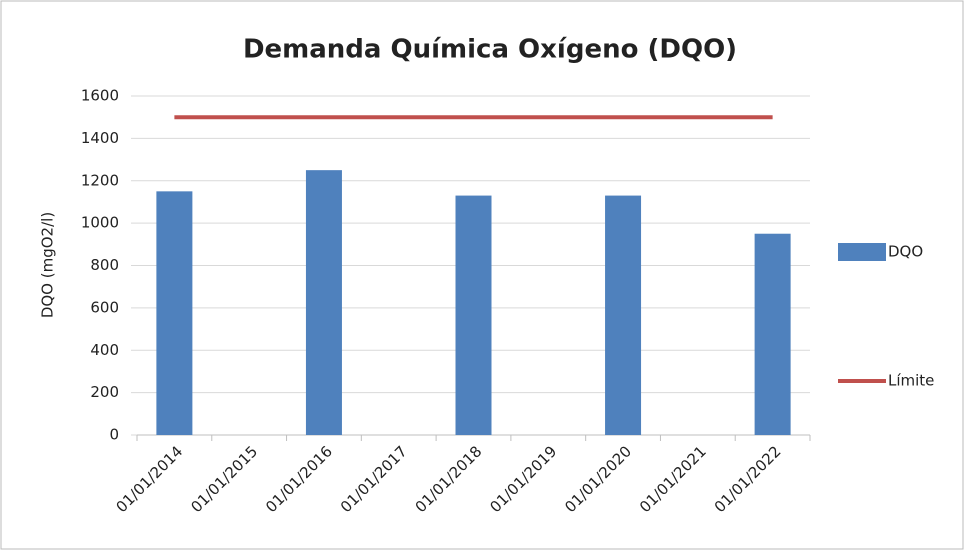 The width and height of the screenshot is (965, 551). Describe the element at coordinates (48, 265) in the screenshot. I see `y-axis-label: DQO (mgO2/l)` at that location.